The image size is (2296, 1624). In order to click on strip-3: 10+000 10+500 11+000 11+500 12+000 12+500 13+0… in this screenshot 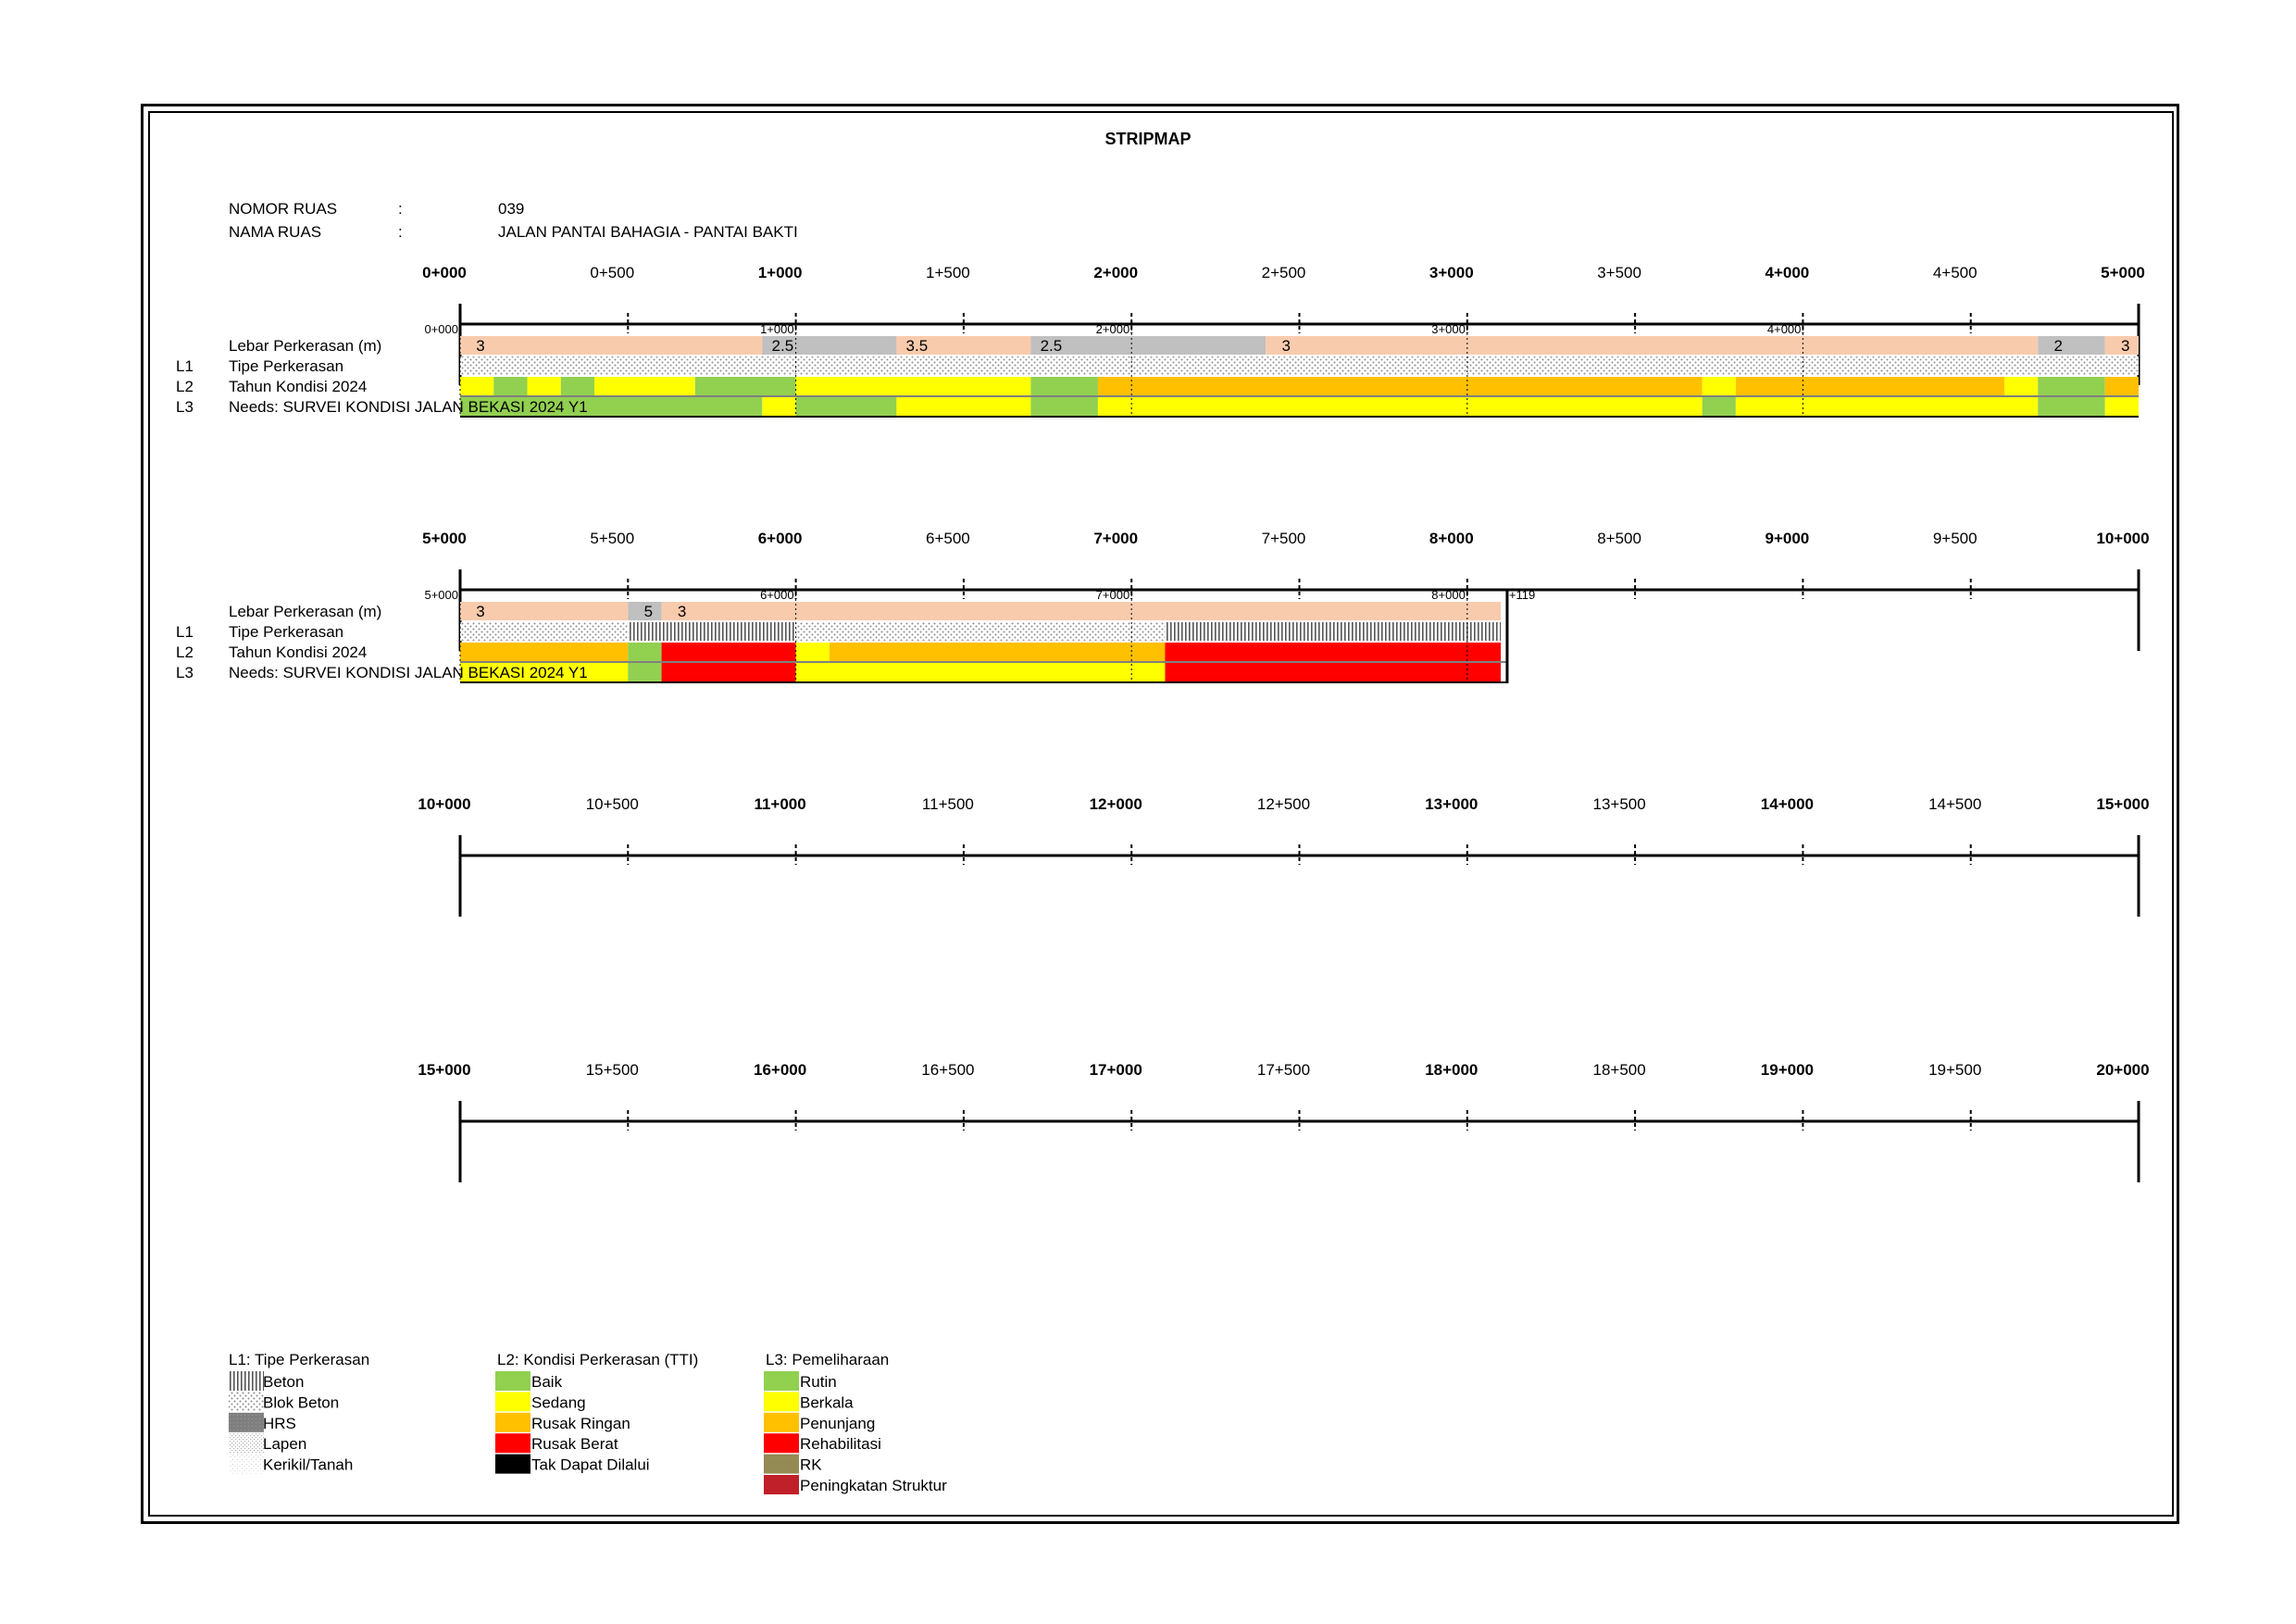, I will do `click(1284, 856)`.